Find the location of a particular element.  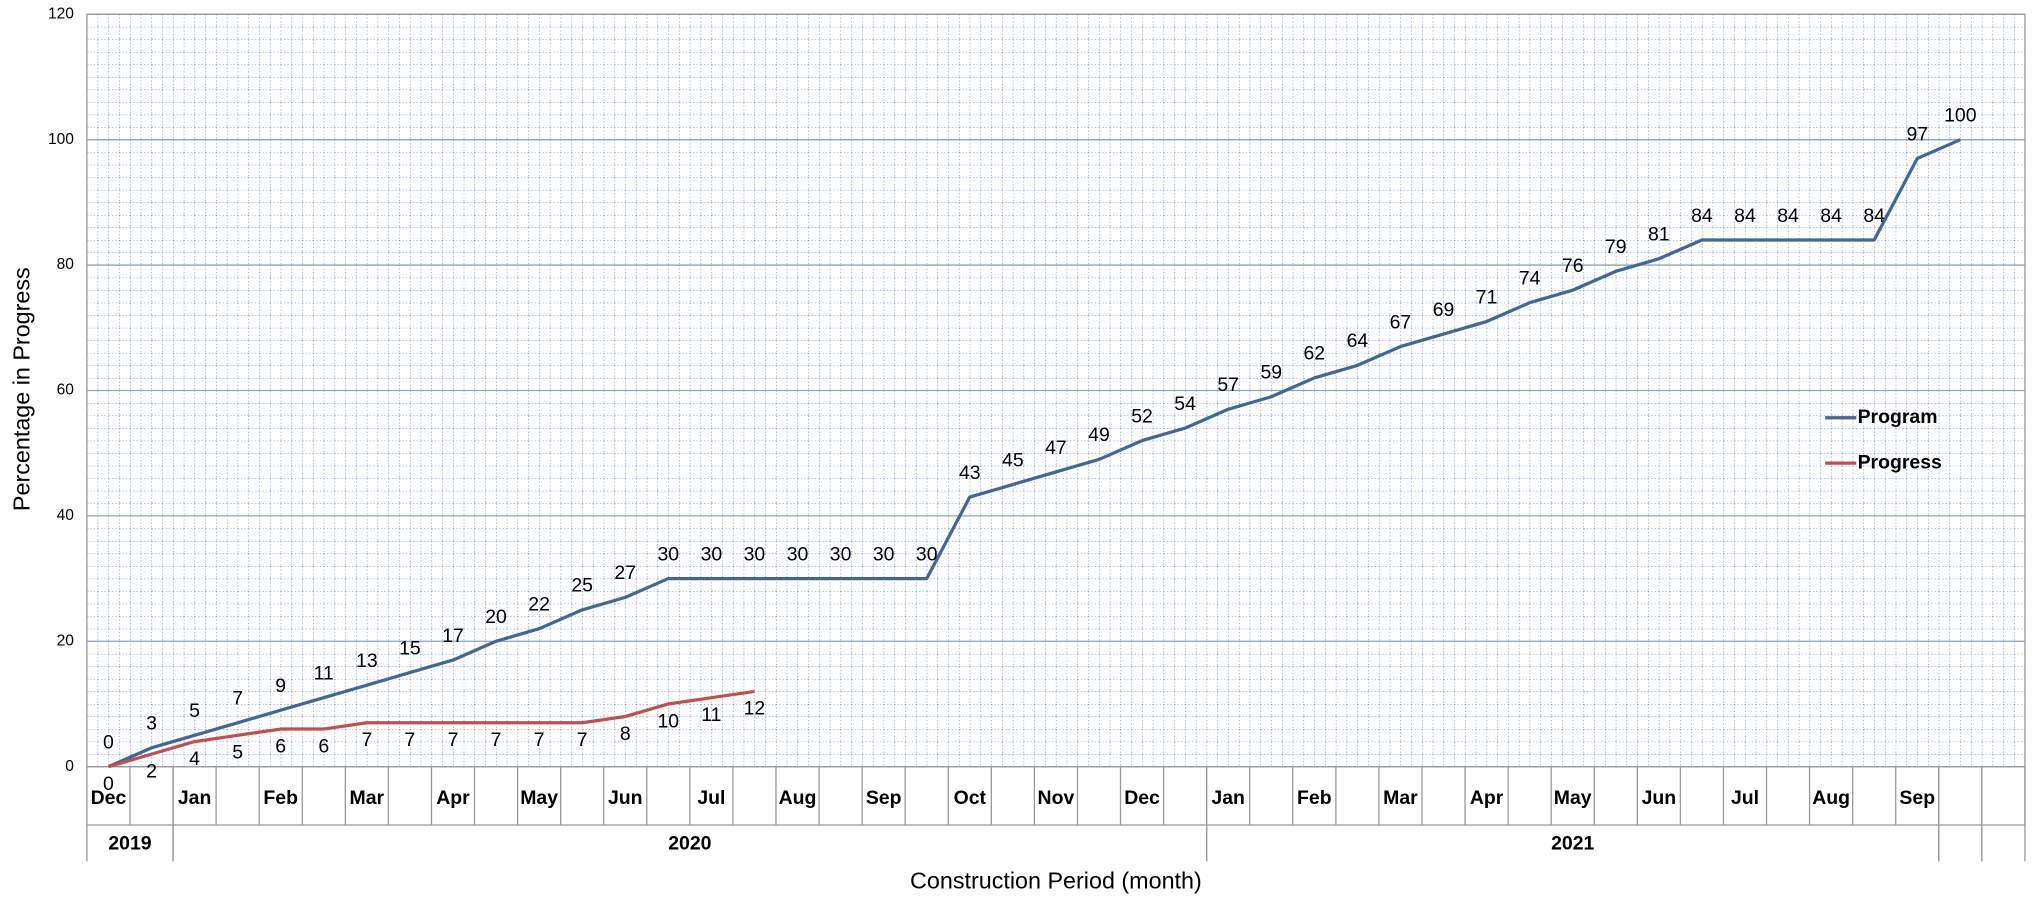

data-label: 76 is located at coordinates (1573, 266).